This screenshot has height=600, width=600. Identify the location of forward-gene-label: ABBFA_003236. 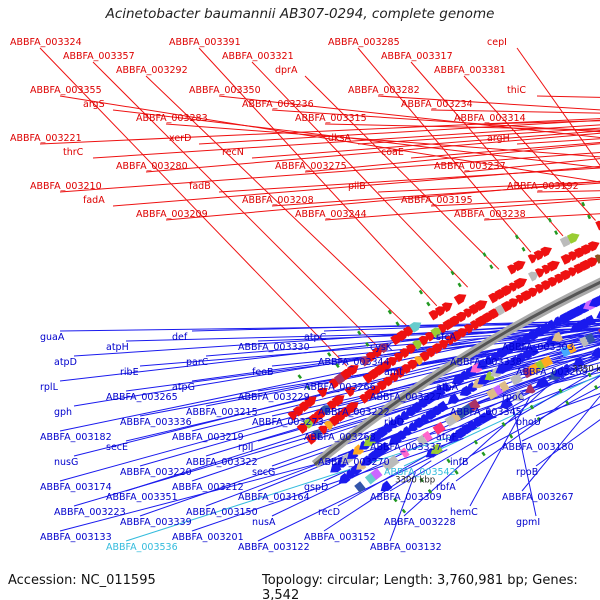
(278, 104).